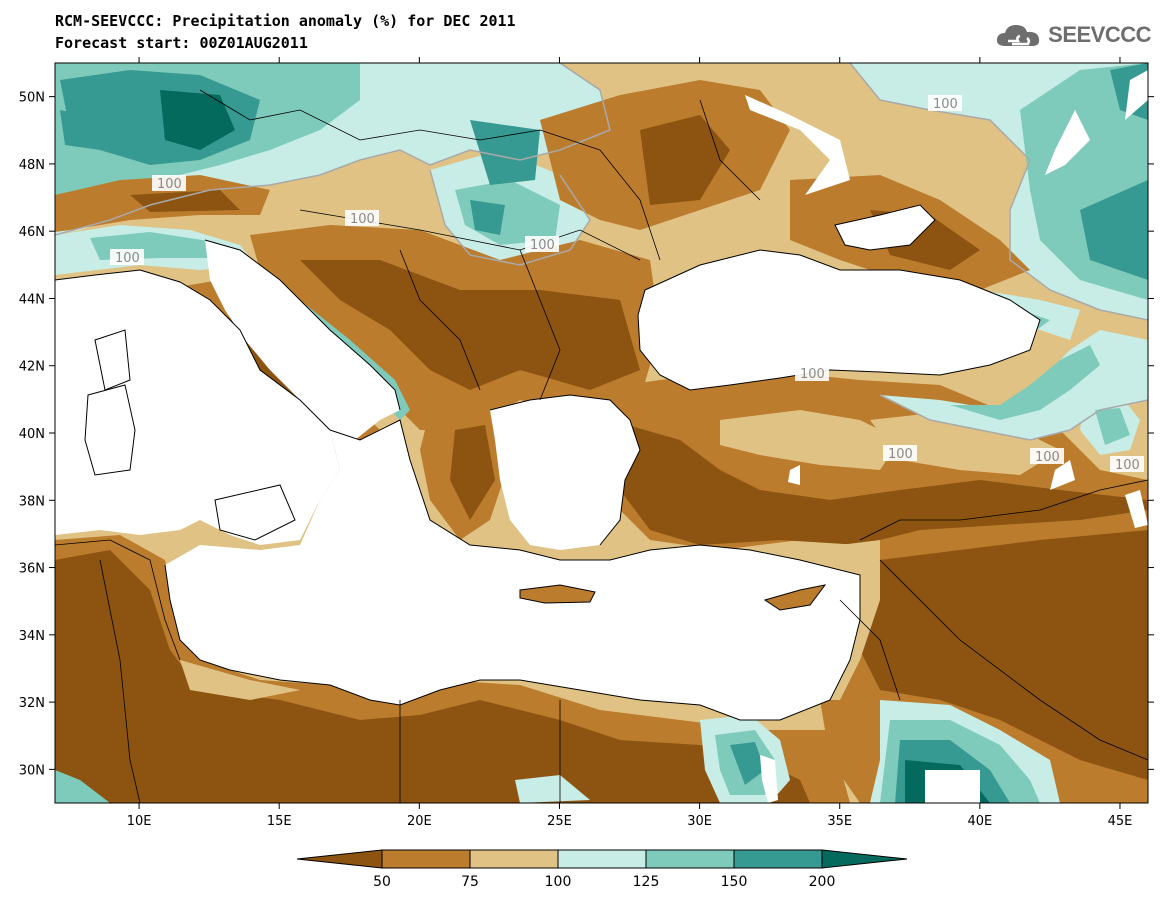 The image size is (1165, 907). I want to click on forecast-start: Forecast start: 00Z01AUG2011, so click(181, 43).